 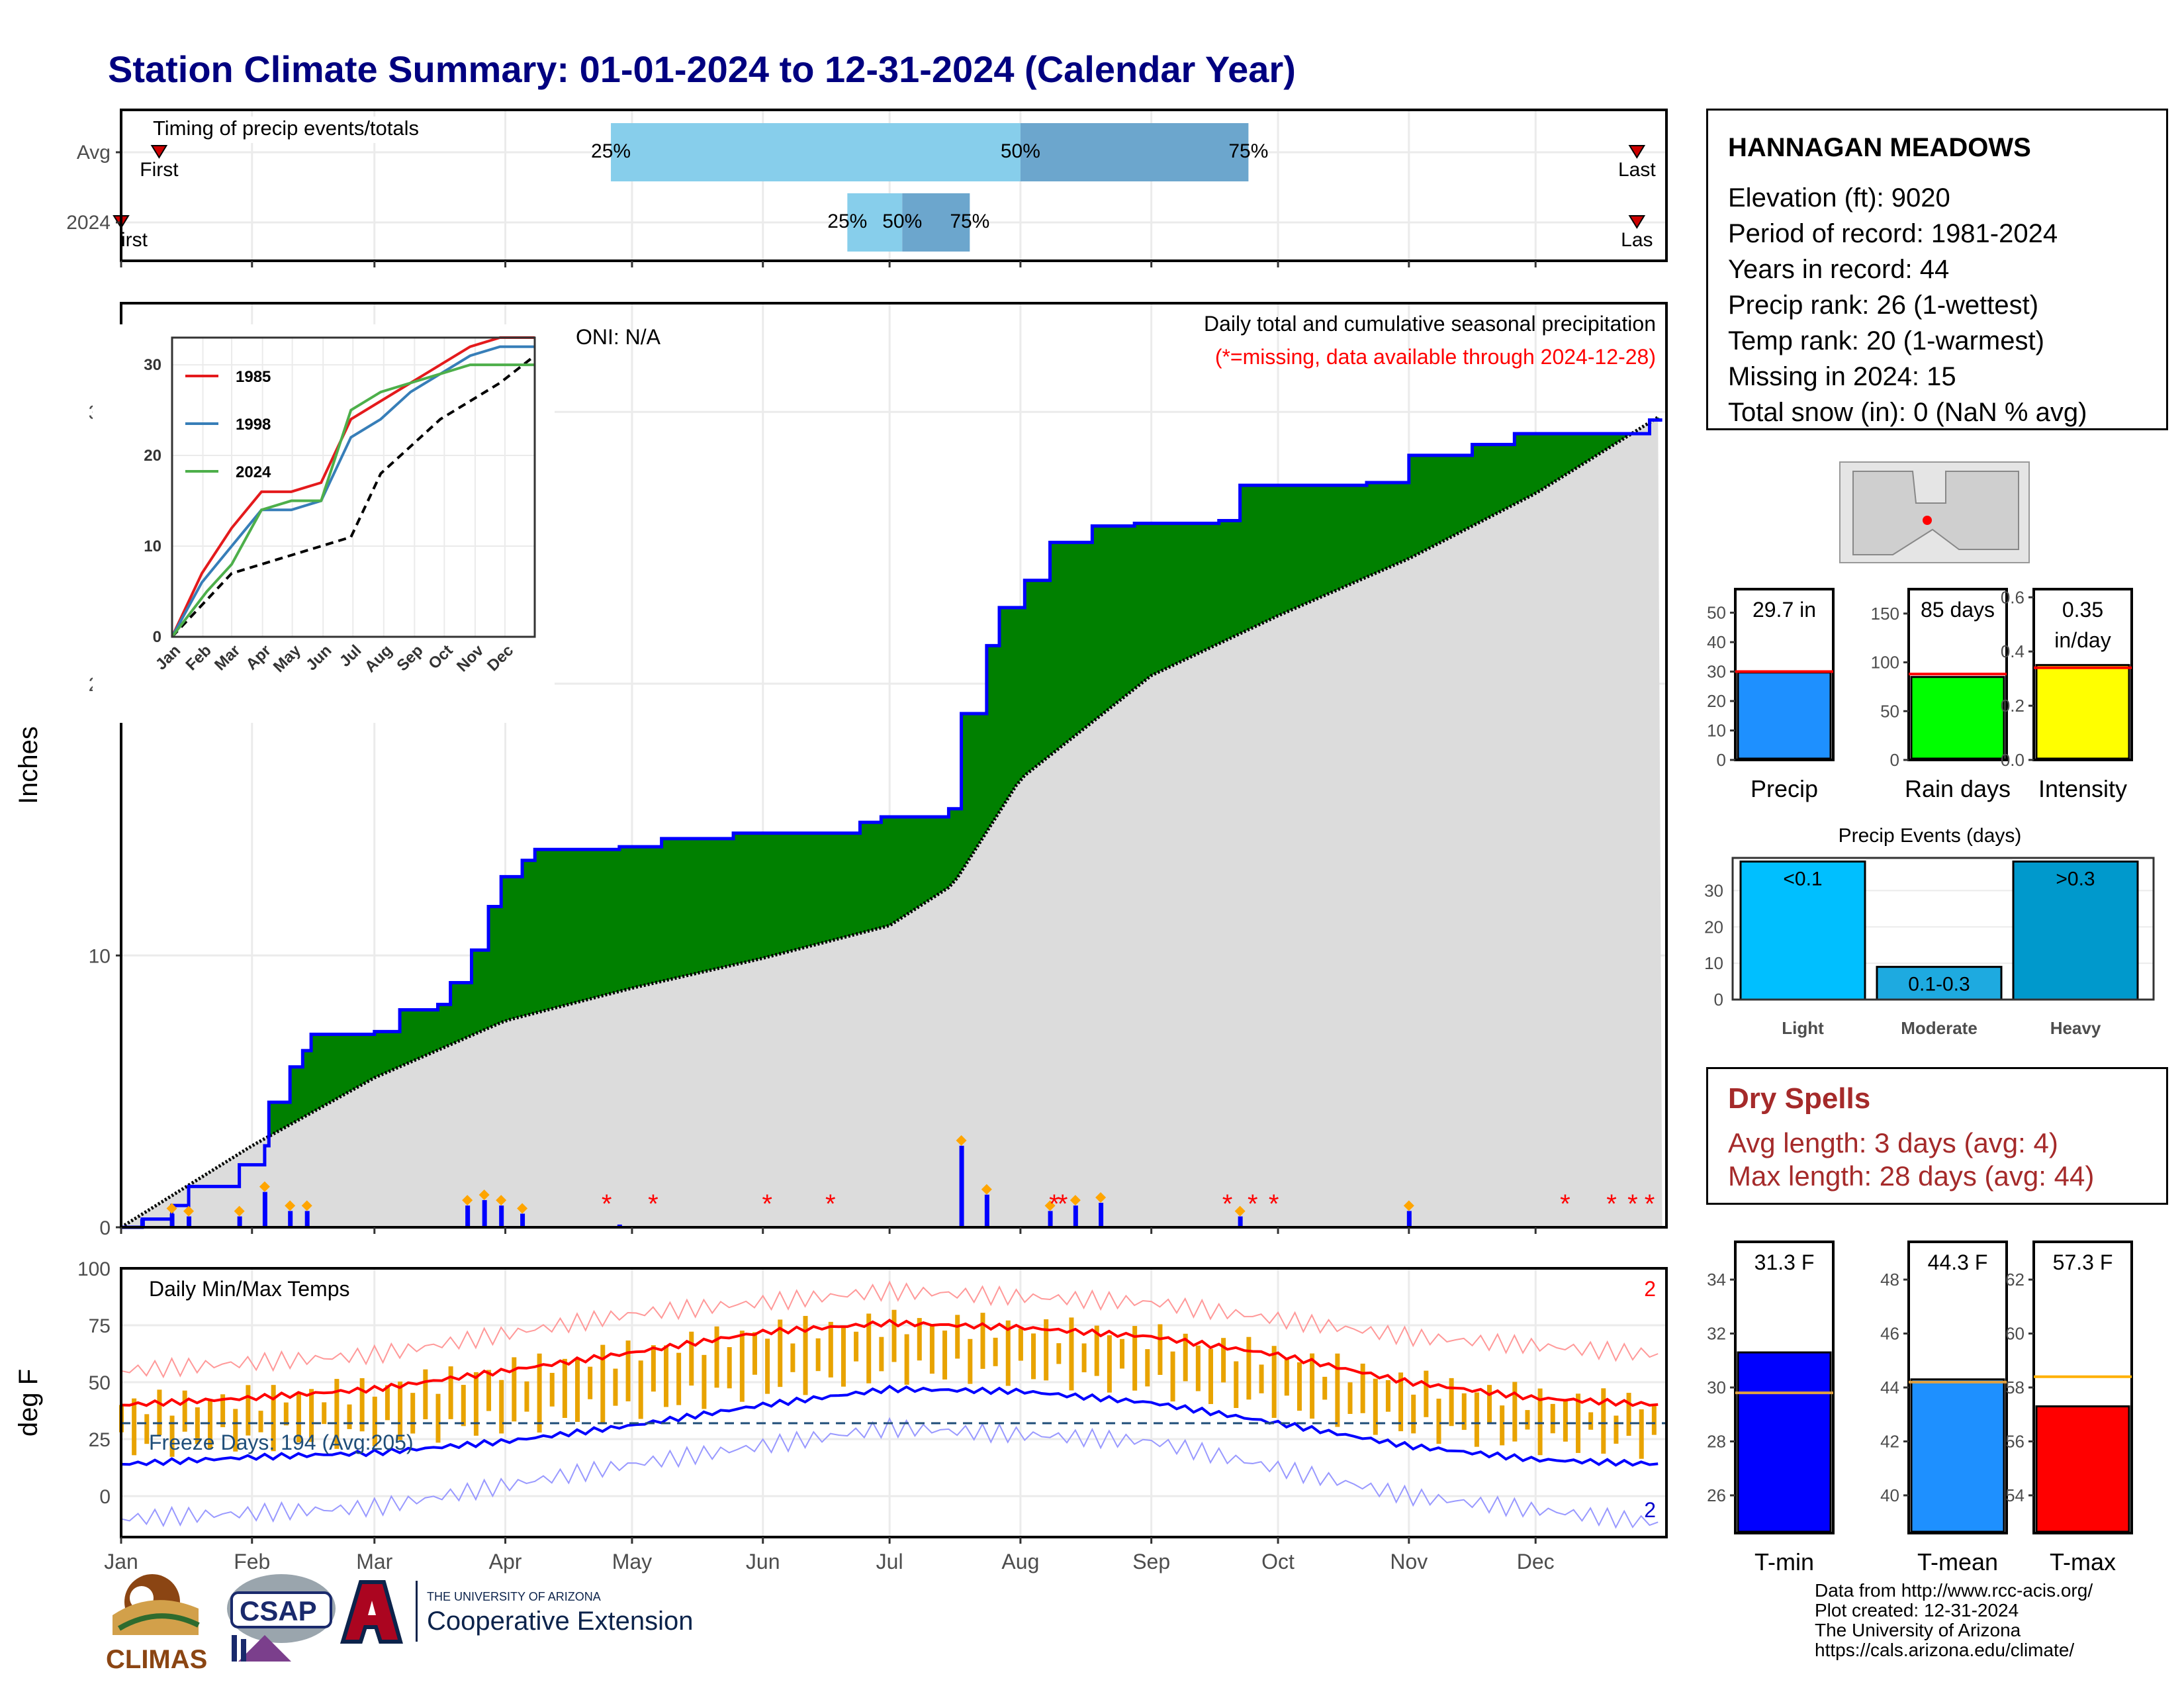 I want to click on events-category-label: Moderate, so click(x=1940, y=1028).